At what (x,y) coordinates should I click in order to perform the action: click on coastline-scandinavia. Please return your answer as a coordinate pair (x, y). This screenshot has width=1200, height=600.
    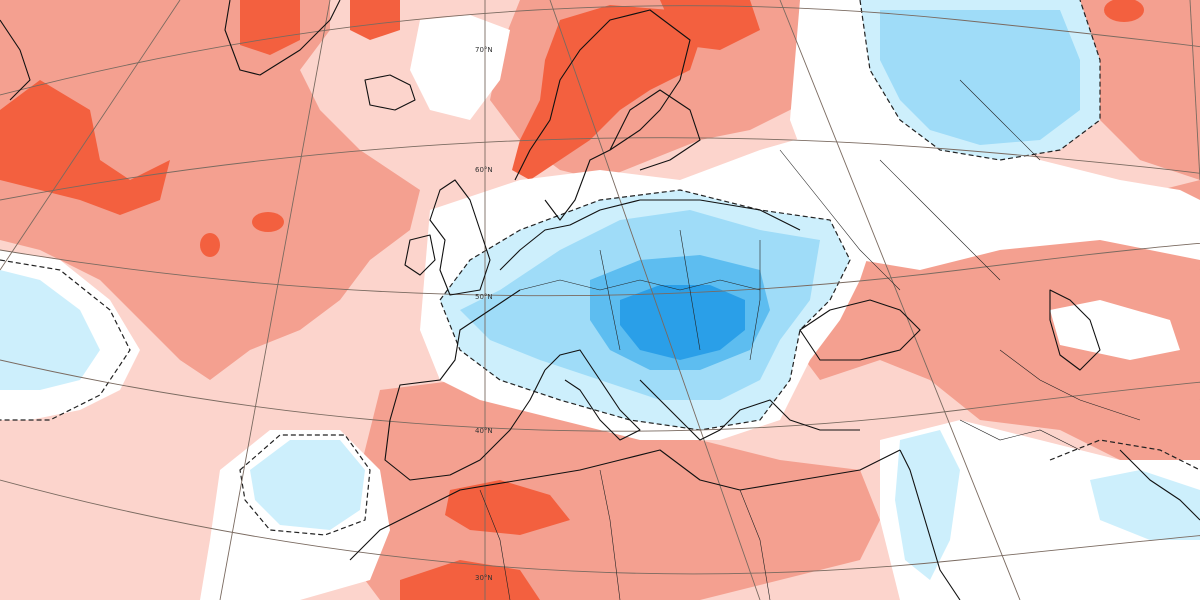
    Looking at the image, I should click on (602, 115).